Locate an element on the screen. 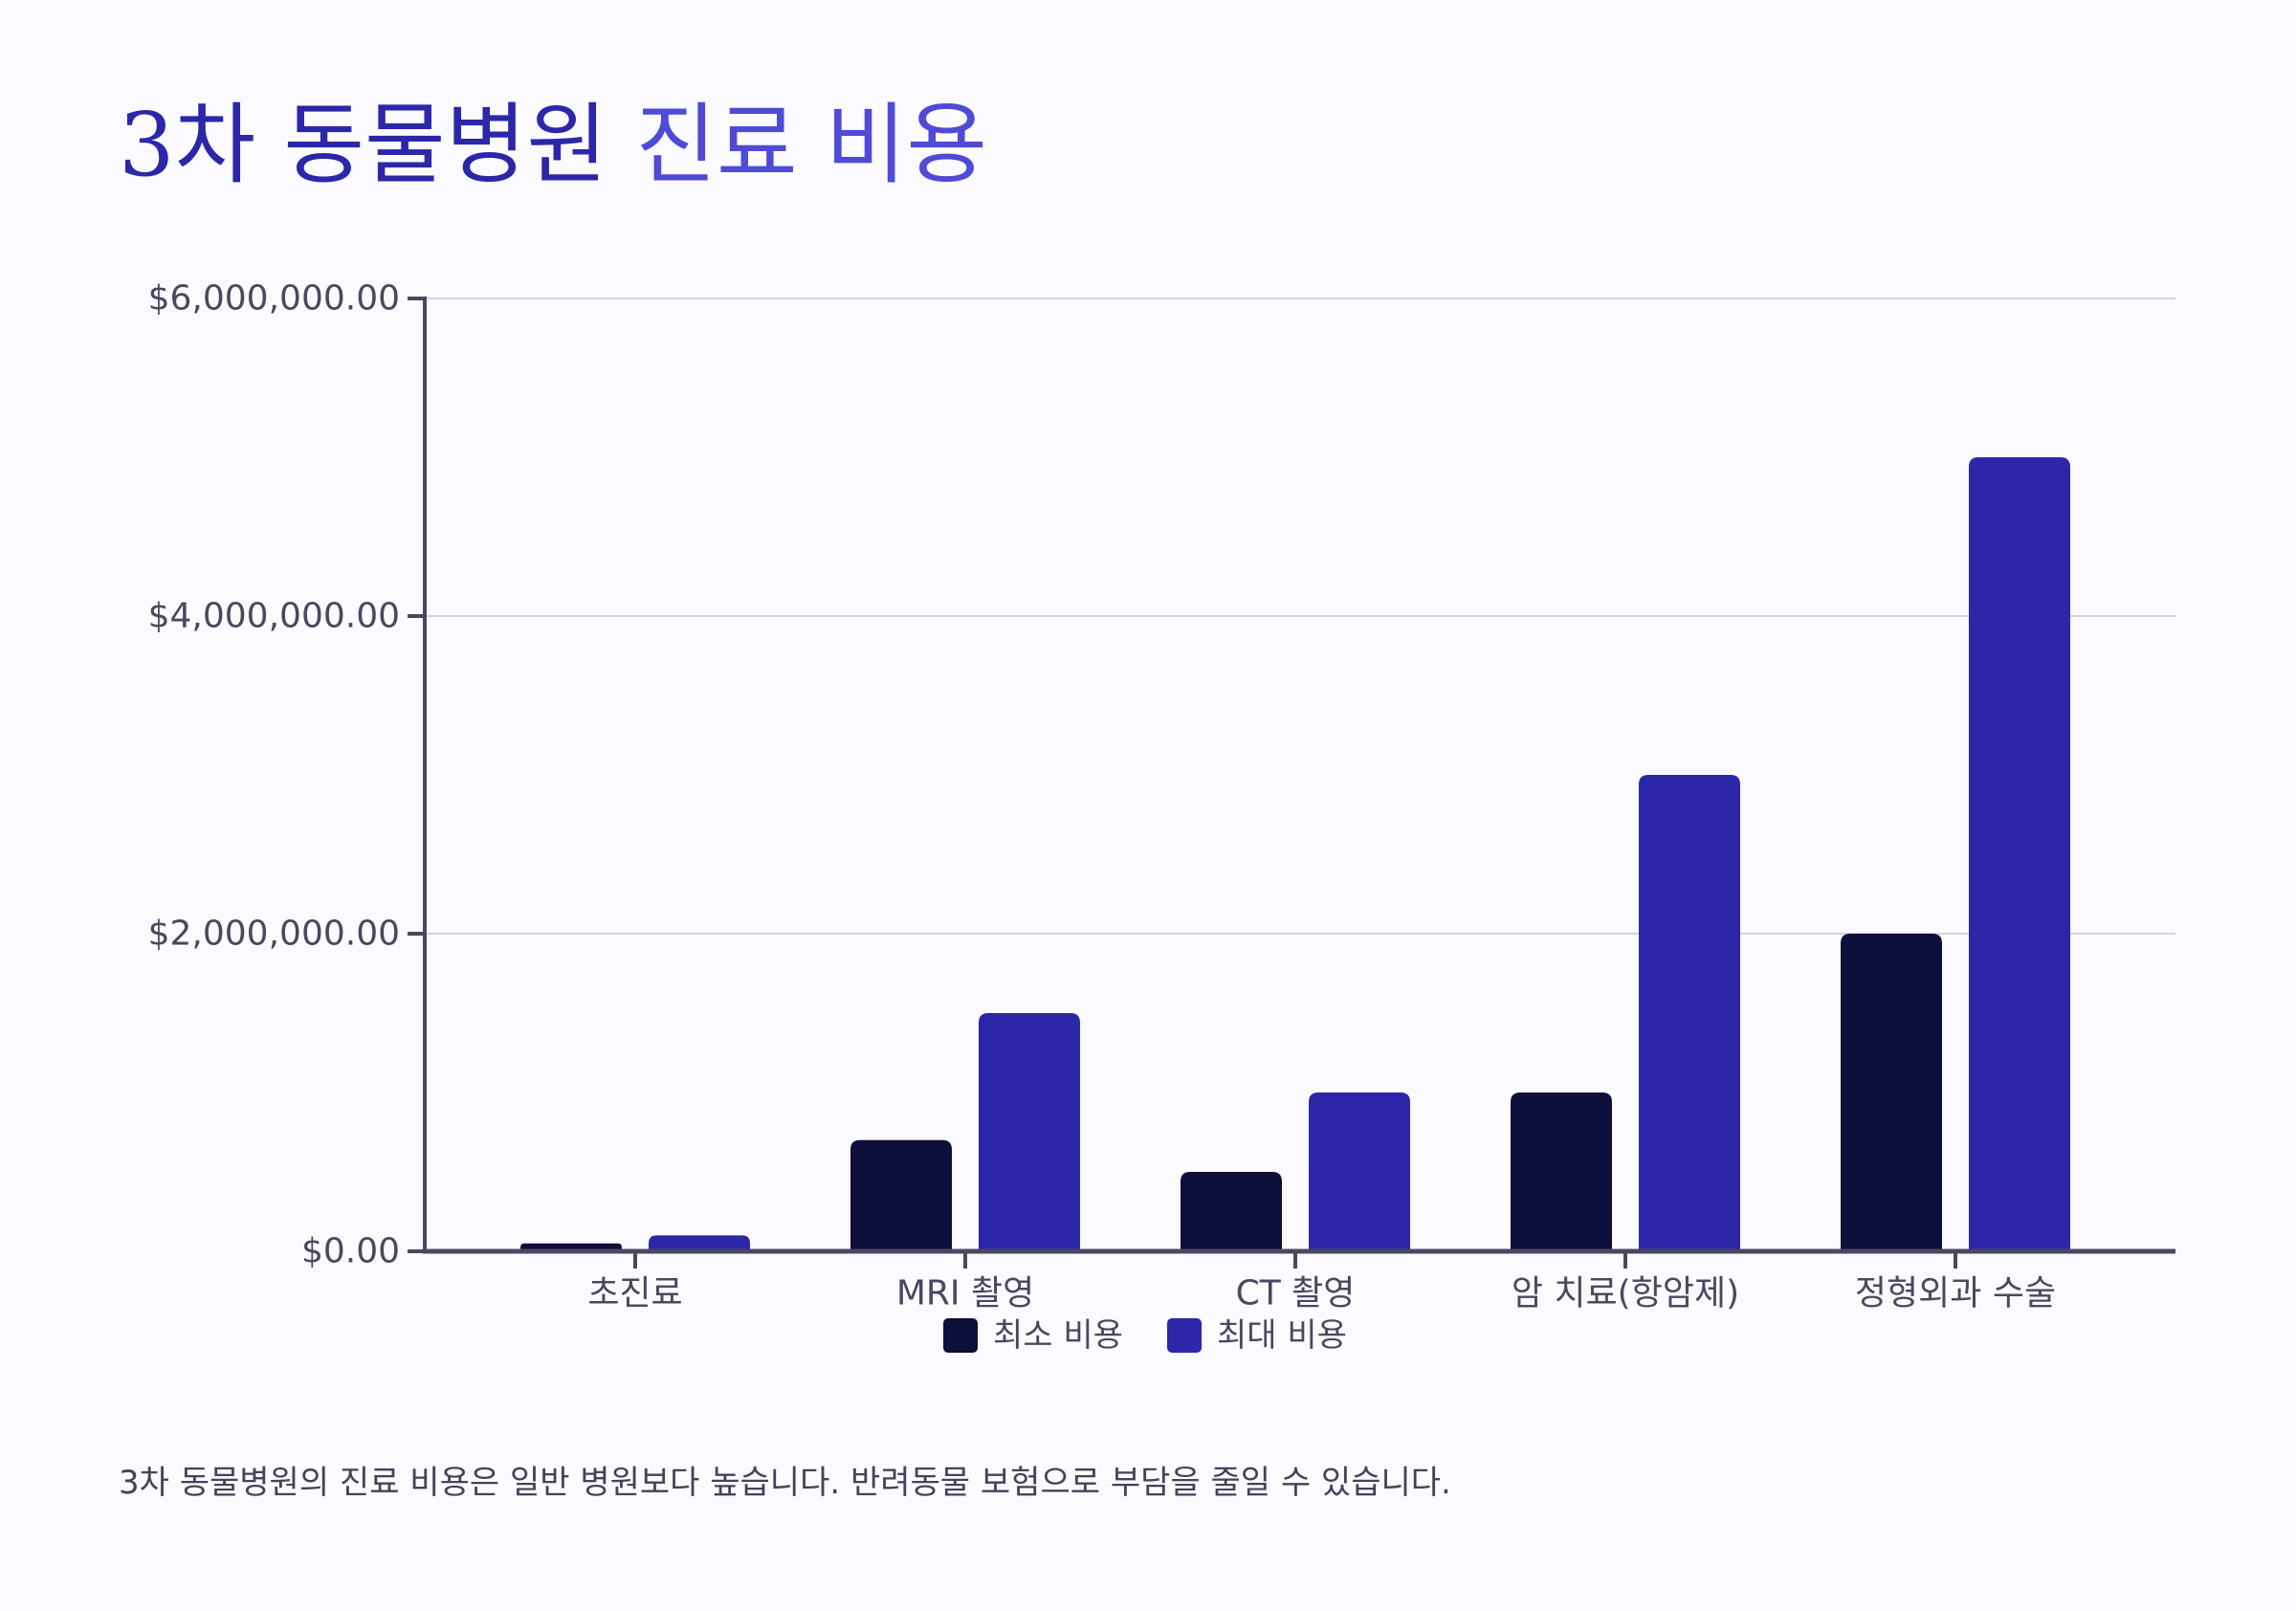 The image size is (2296, 1611). x-tick-label: 암 치료(항암제) is located at coordinates (1626, 1293).